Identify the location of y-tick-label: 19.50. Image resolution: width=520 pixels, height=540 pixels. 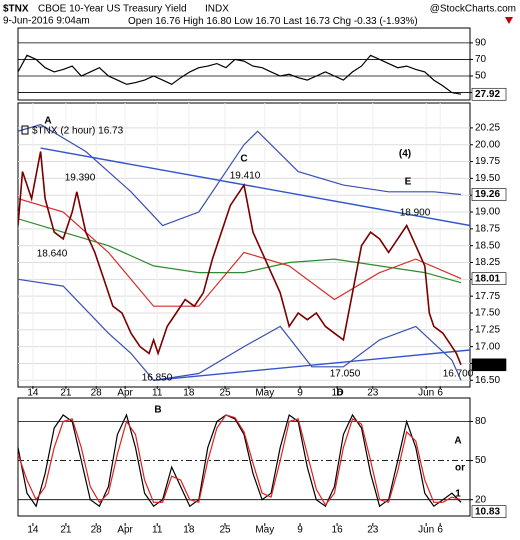
(487, 178).